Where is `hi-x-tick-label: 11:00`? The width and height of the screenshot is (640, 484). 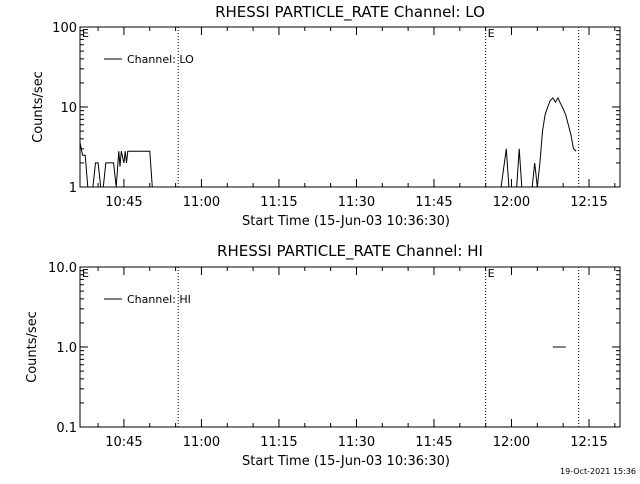 hi-x-tick-label: 11:00 is located at coordinates (201, 442).